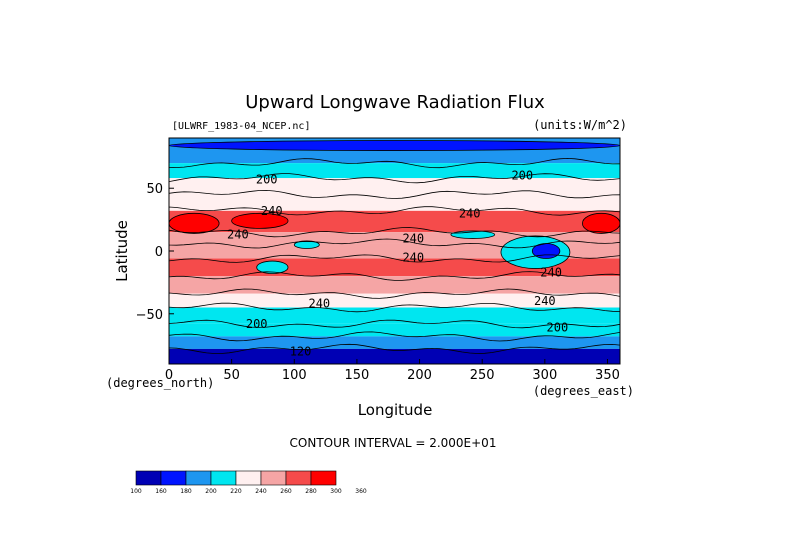  What do you see at coordinates (583, 391) in the screenshot?
I see `x-unit-label: (degrees_east)` at bounding box center [583, 391].